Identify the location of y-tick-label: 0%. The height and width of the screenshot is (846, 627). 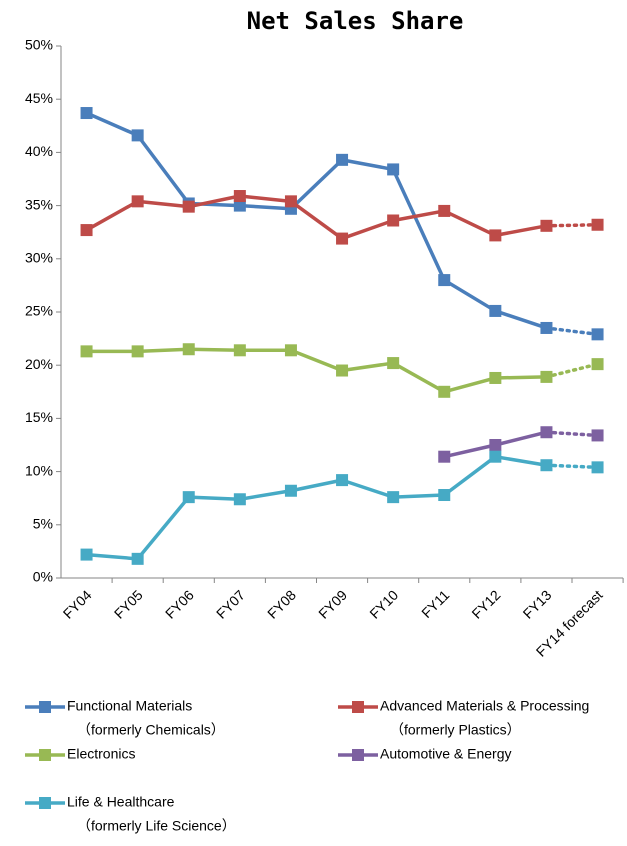
(43, 577).